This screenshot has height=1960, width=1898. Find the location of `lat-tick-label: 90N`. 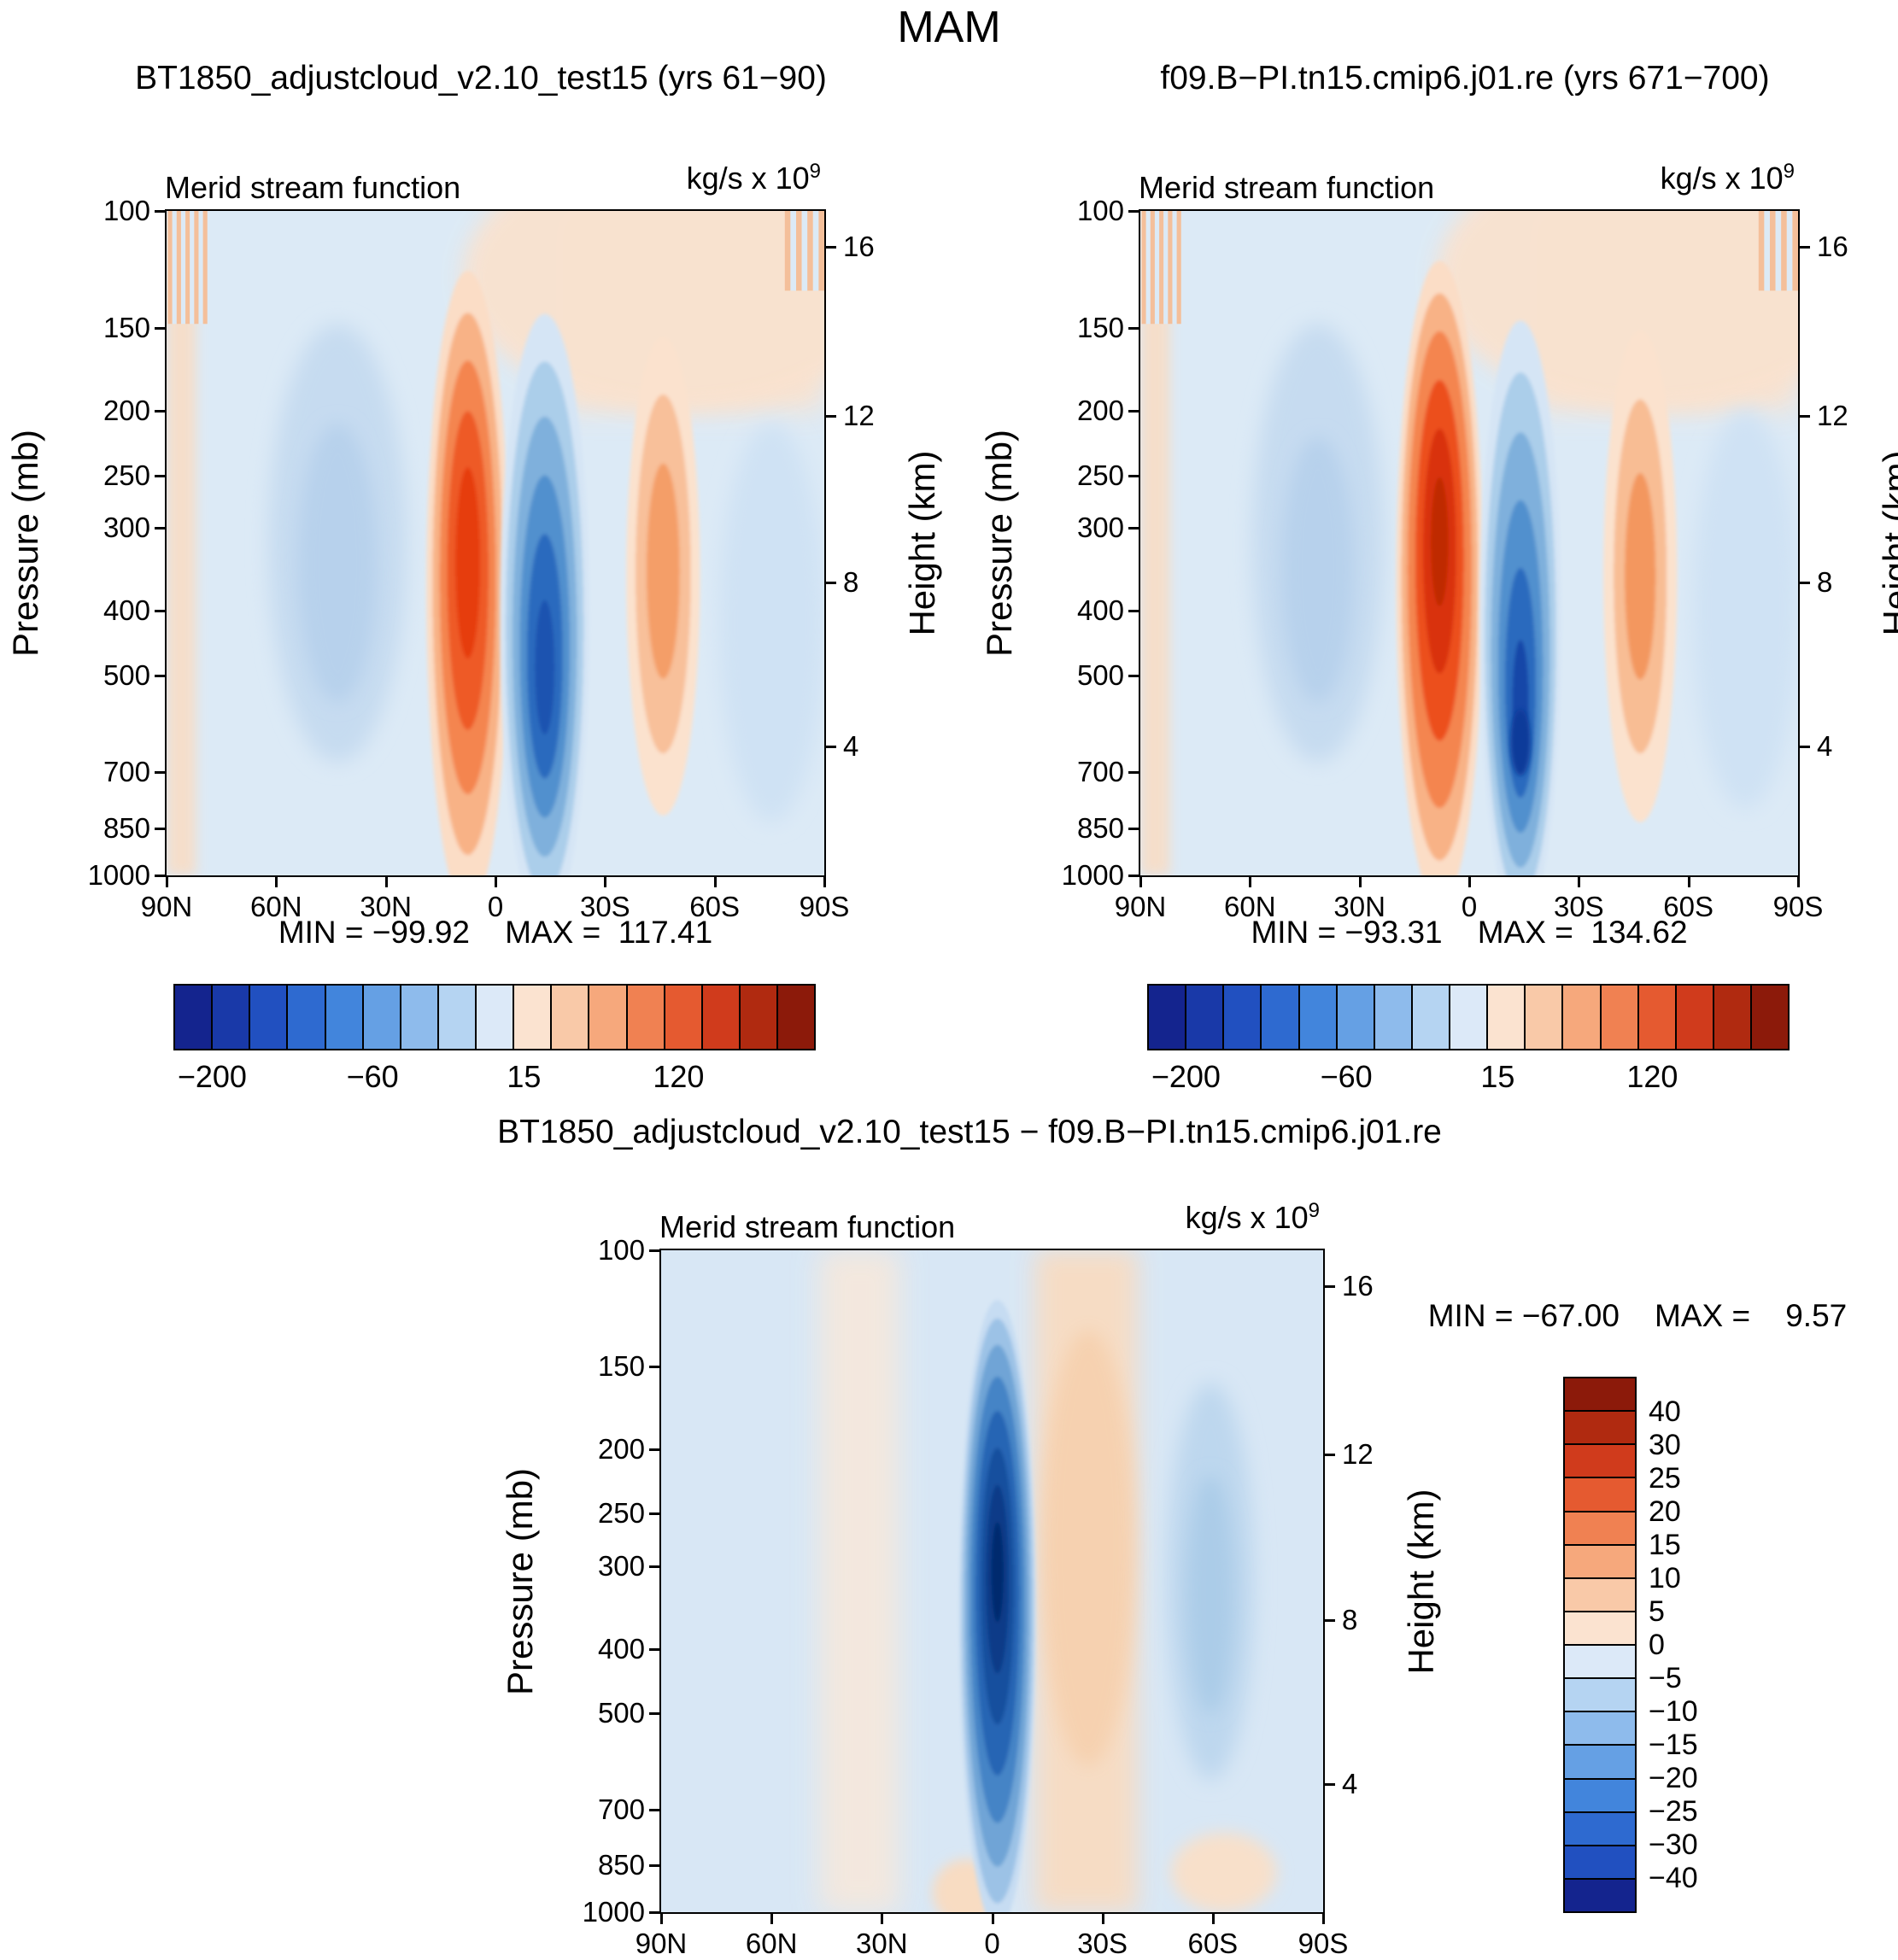

lat-tick-label: 90N is located at coordinates (166, 906).